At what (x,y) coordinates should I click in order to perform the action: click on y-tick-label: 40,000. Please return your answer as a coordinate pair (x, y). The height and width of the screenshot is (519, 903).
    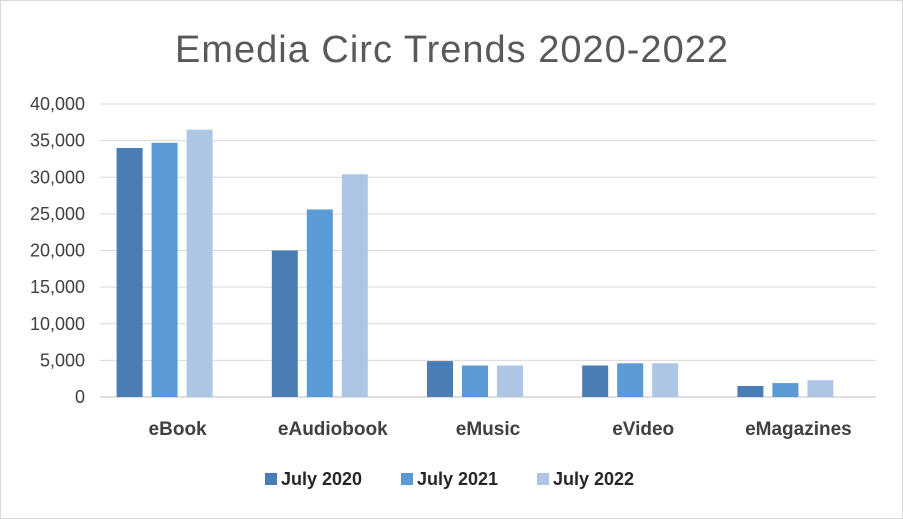
    Looking at the image, I should click on (57, 104).